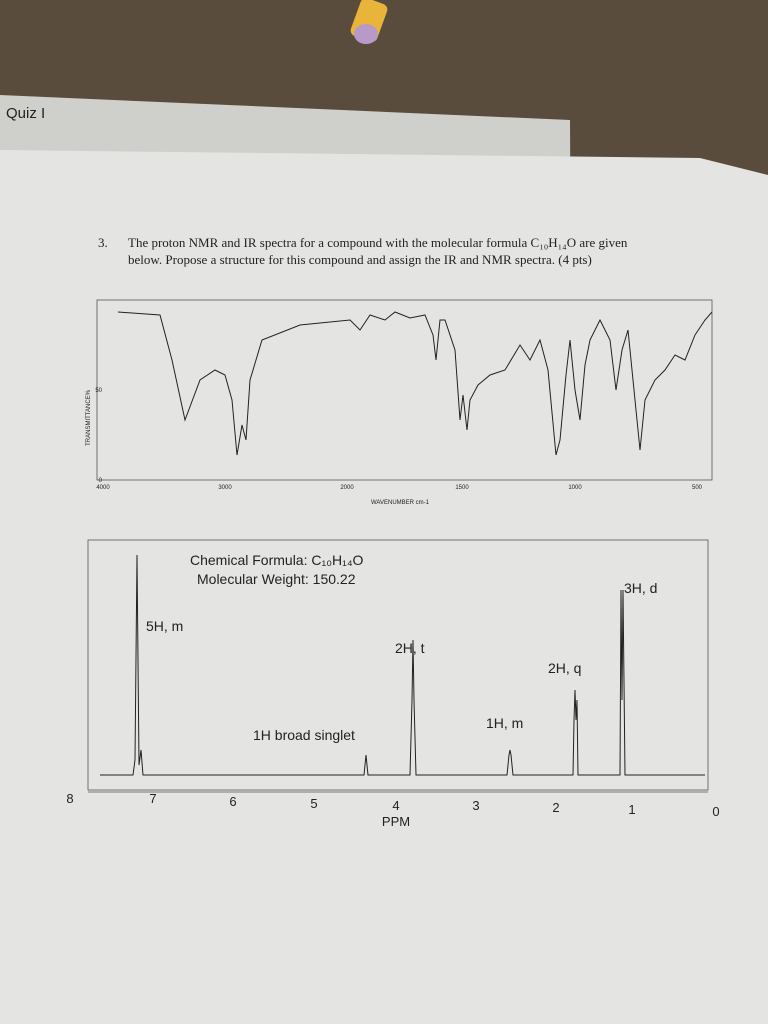  What do you see at coordinates (101, 481) in the screenshot?
I see `ir-y-tick: 0` at bounding box center [101, 481].